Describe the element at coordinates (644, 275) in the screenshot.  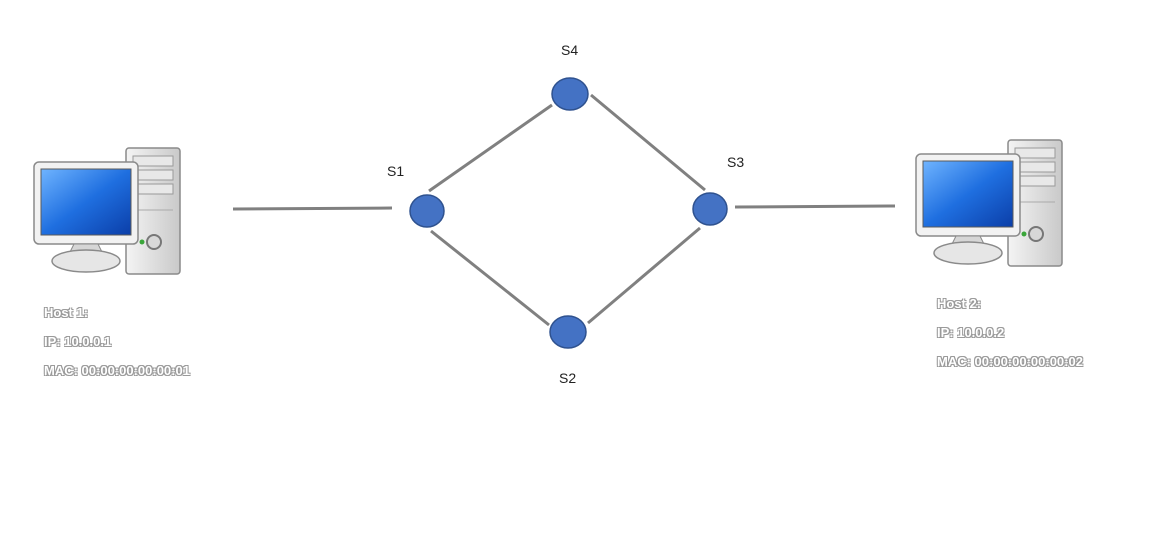
I see `link-s2-s3` at that location.